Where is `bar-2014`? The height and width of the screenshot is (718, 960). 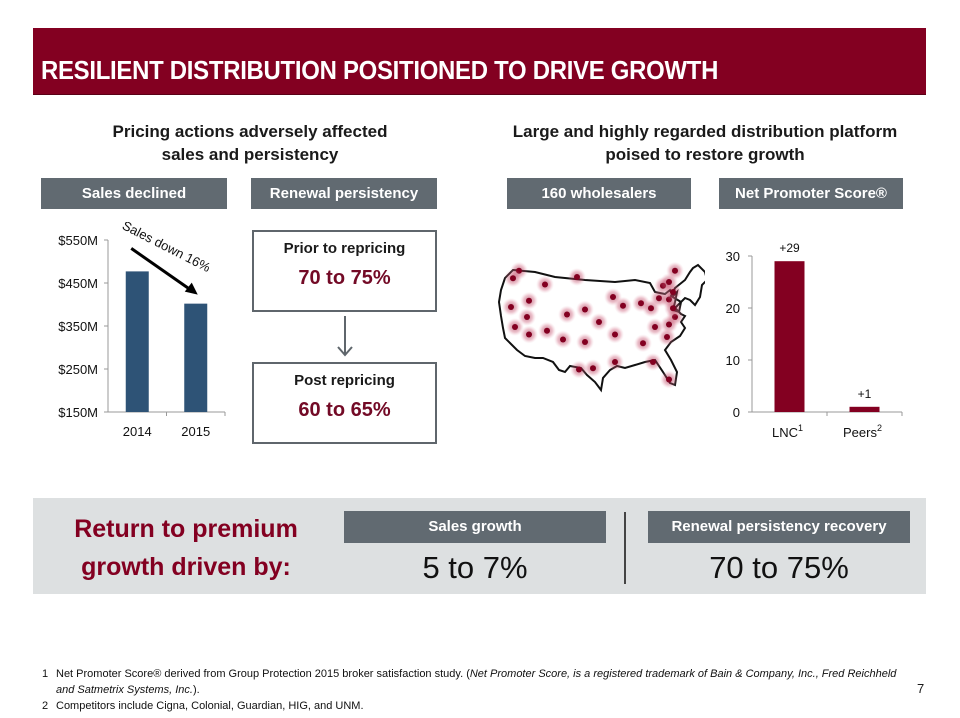 bar-2014 is located at coordinates (137, 341).